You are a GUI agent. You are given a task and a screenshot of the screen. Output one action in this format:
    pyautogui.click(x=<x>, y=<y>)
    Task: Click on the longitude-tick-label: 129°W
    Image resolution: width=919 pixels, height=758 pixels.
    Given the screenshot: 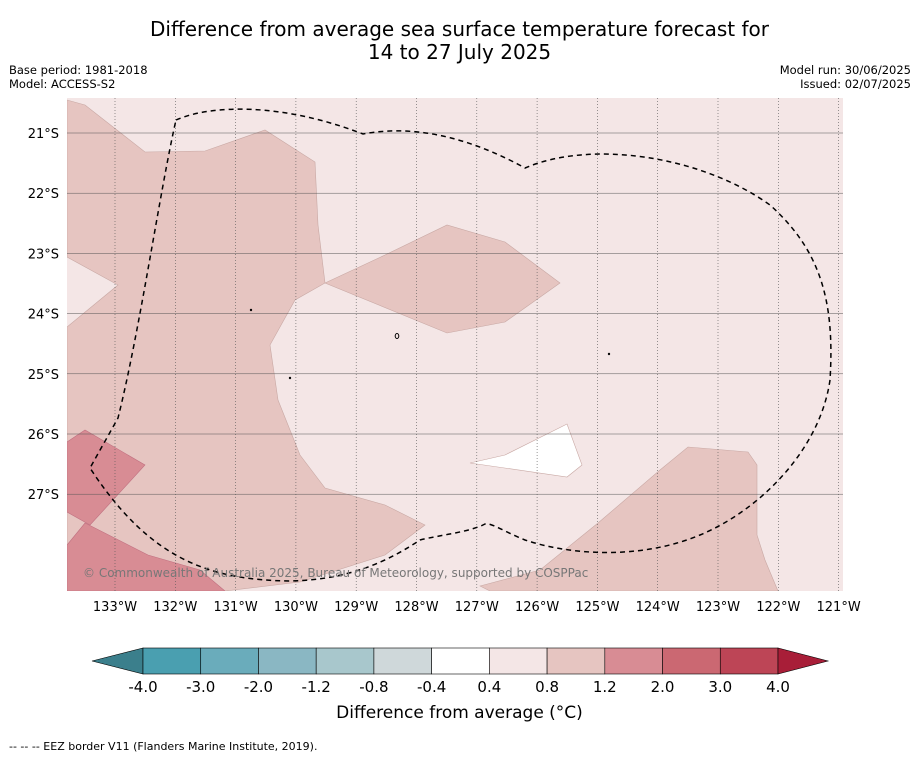 What is the action you would take?
    pyautogui.click(x=356, y=607)
    